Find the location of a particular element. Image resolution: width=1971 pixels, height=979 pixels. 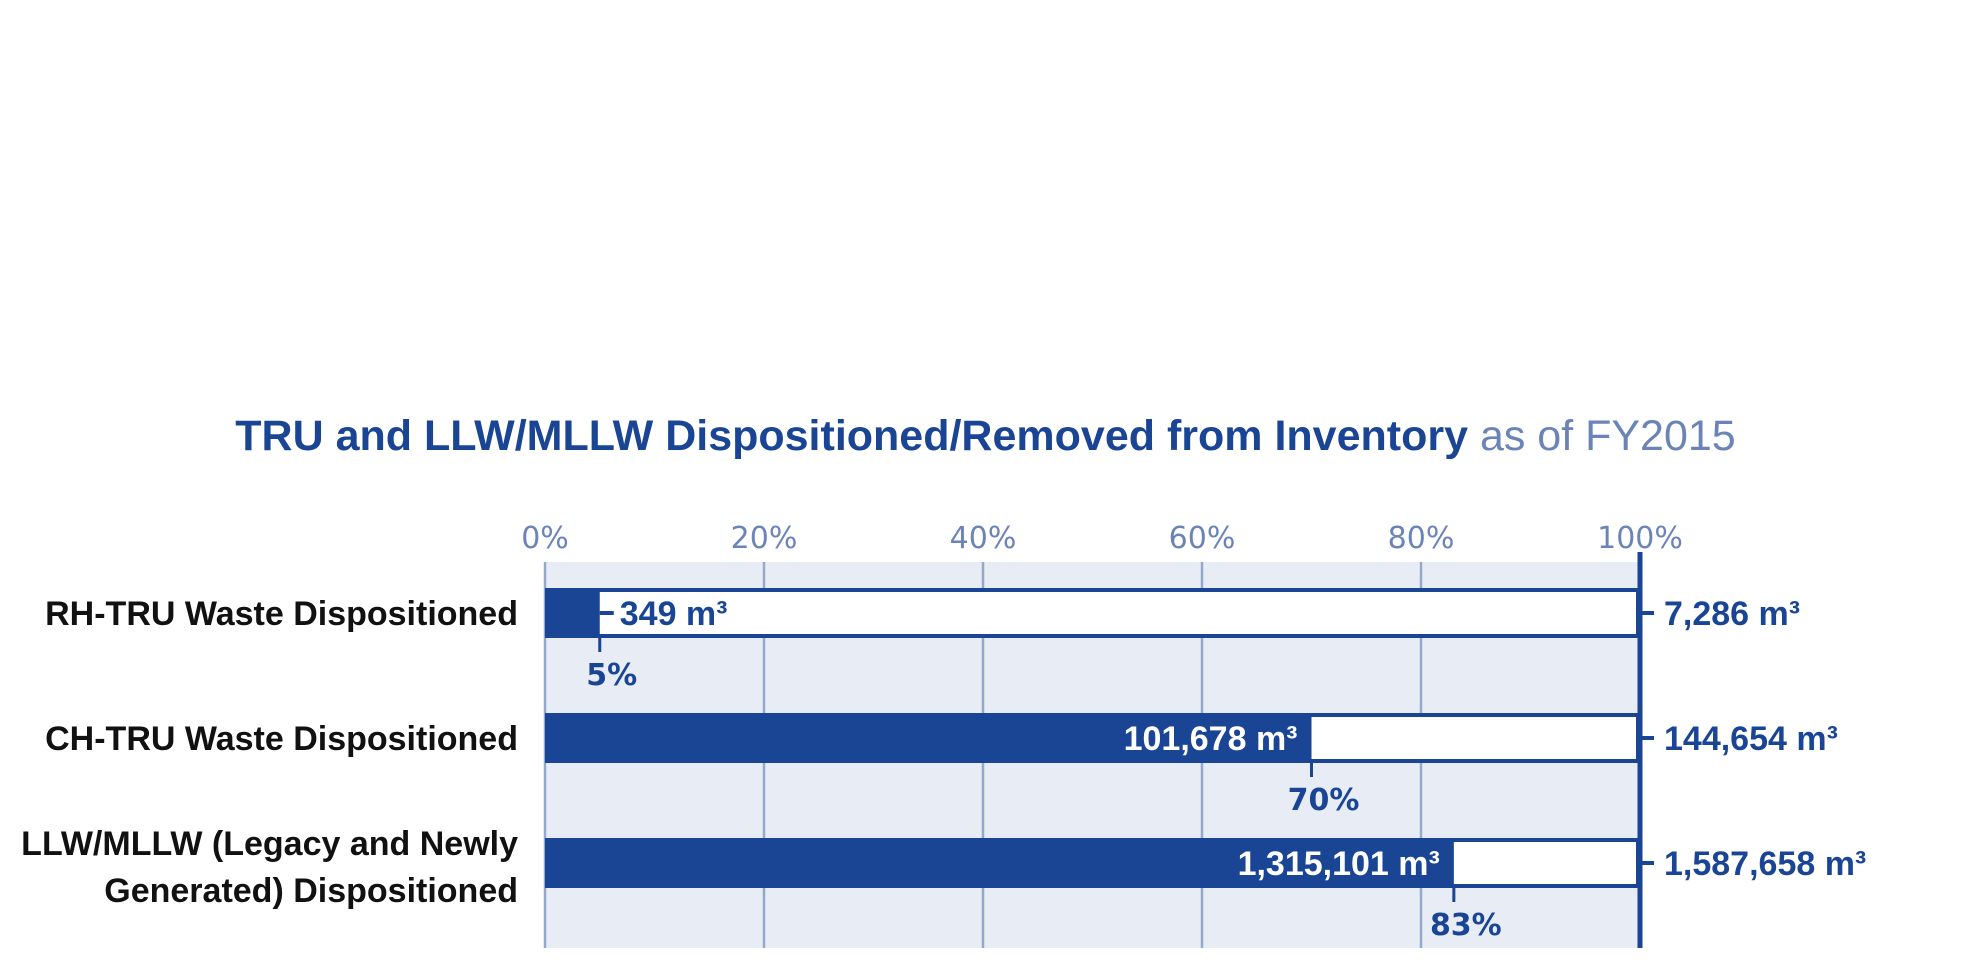

percent-label: 83% is located at coordinates (1466, 925).